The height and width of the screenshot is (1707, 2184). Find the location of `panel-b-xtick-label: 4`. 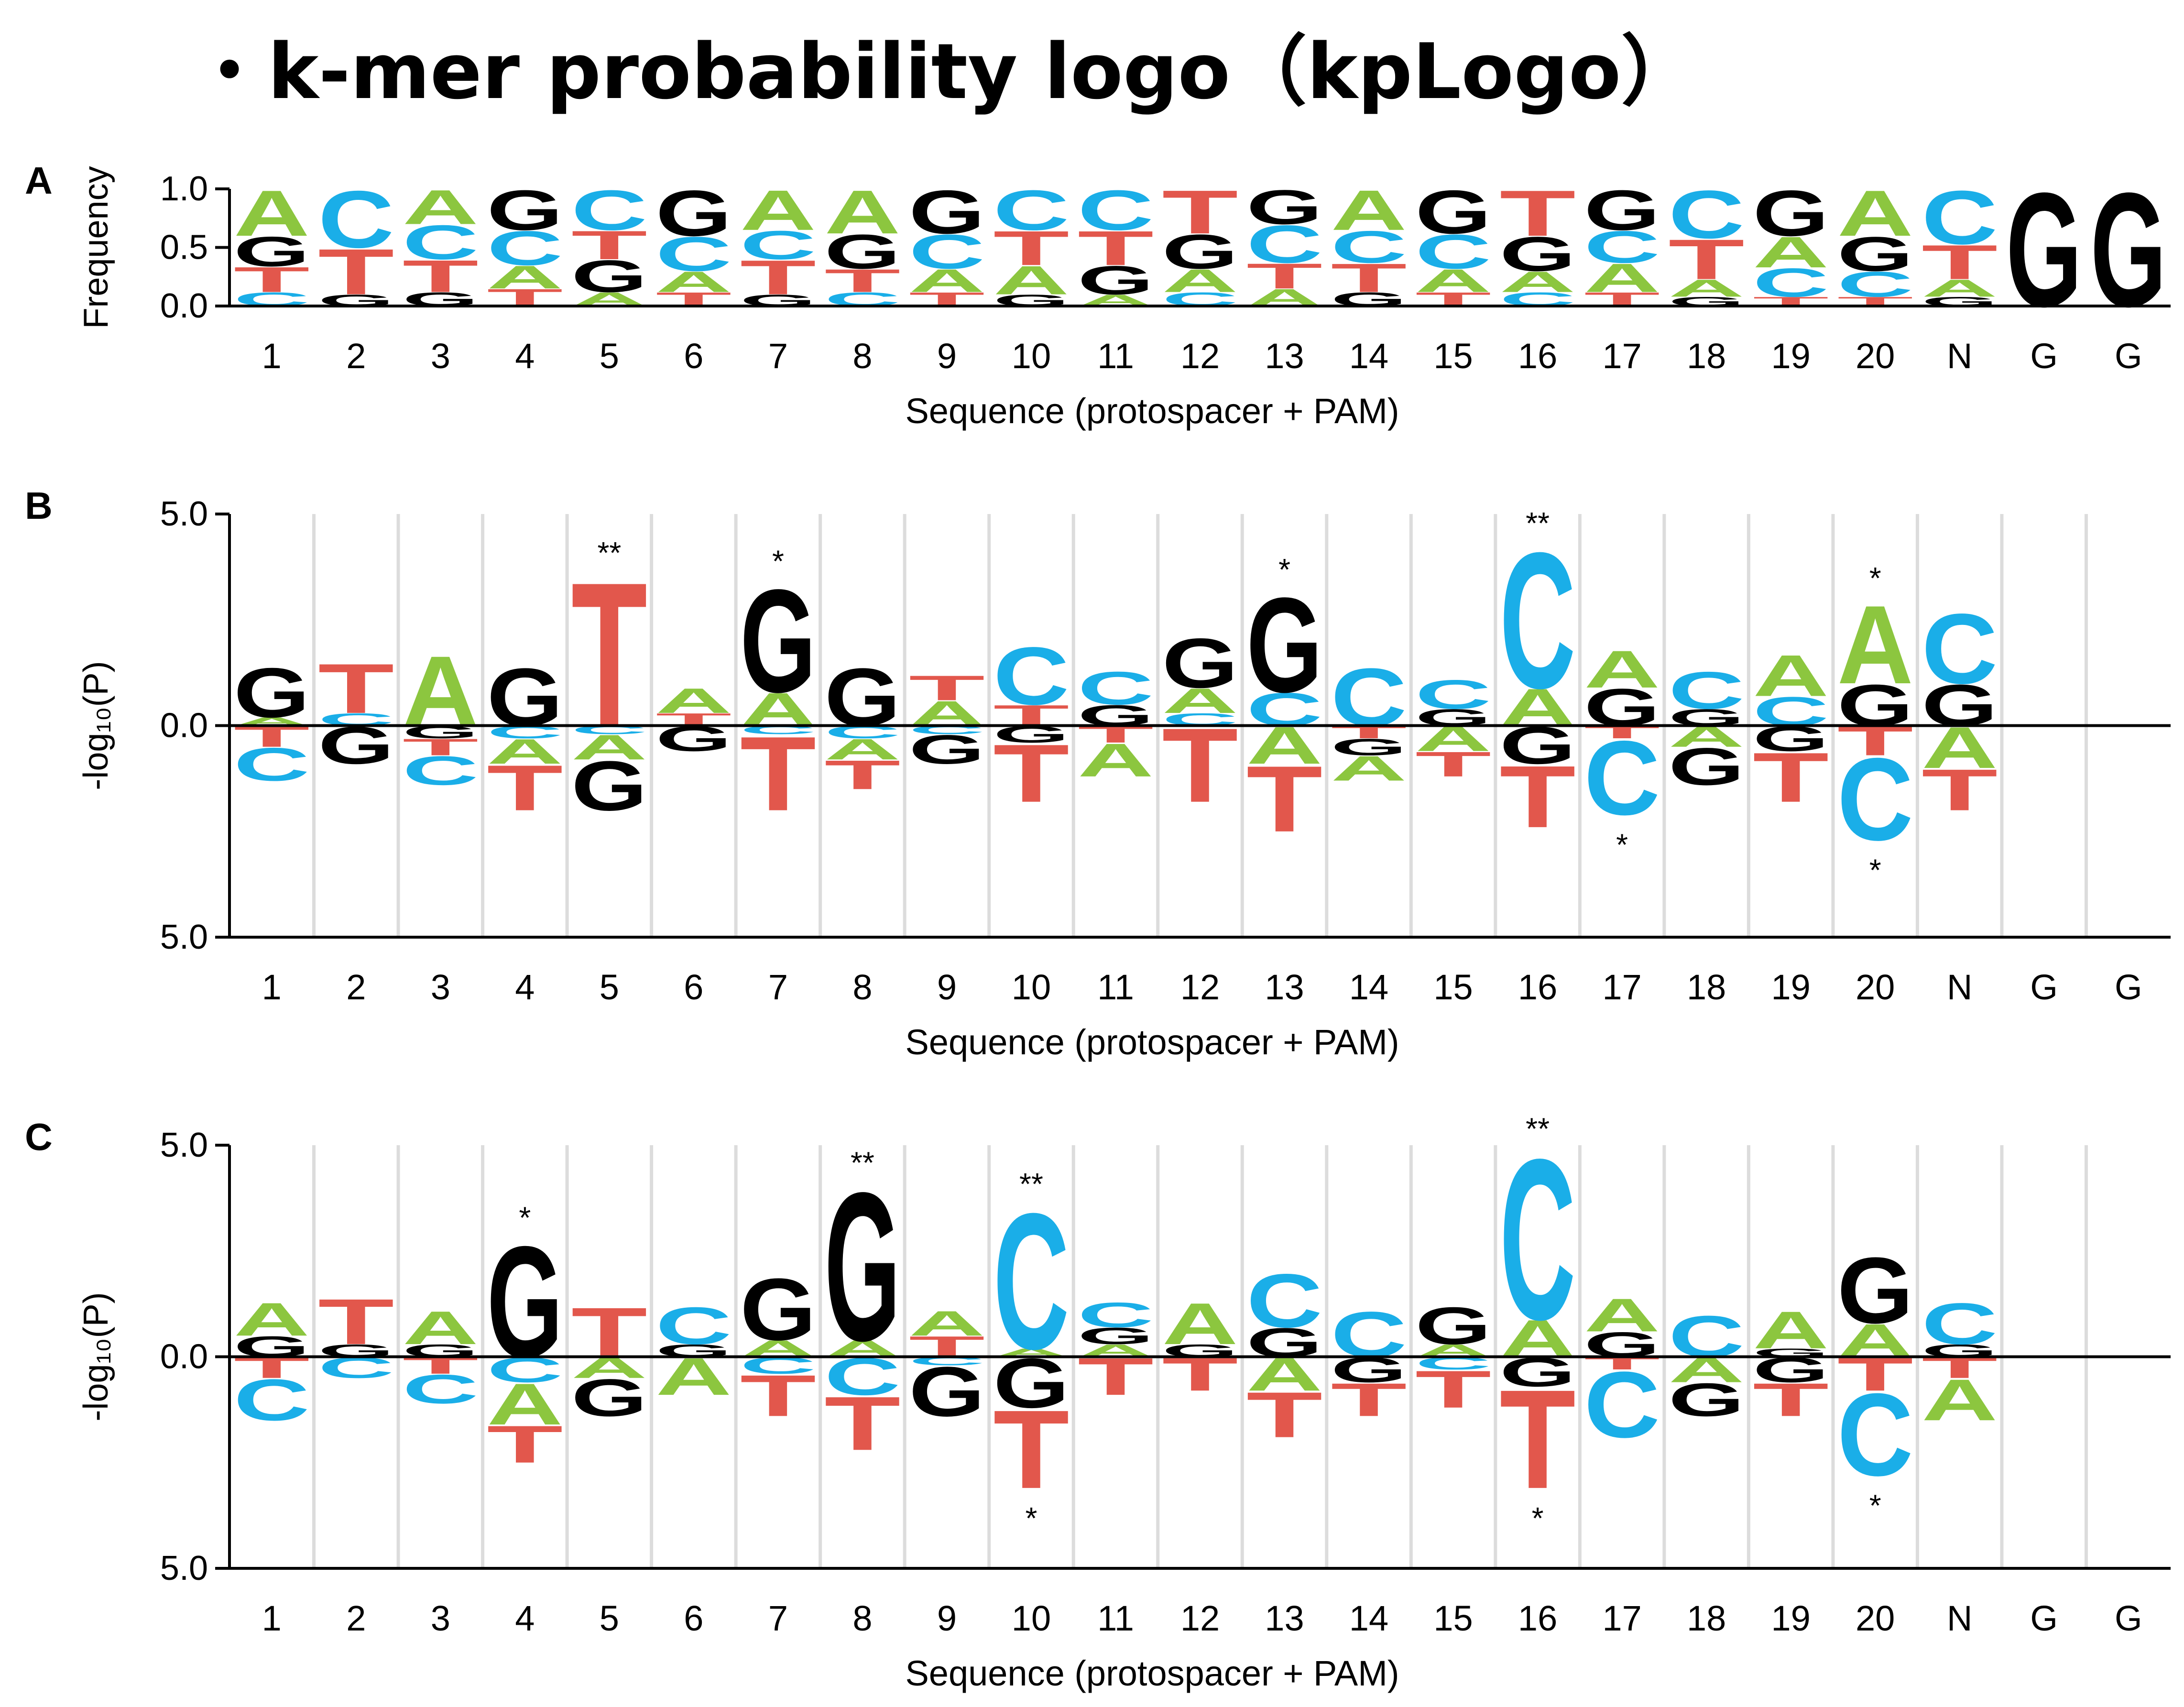

panel-b-xtick-label: 4 is located at coordinates (525, 987).